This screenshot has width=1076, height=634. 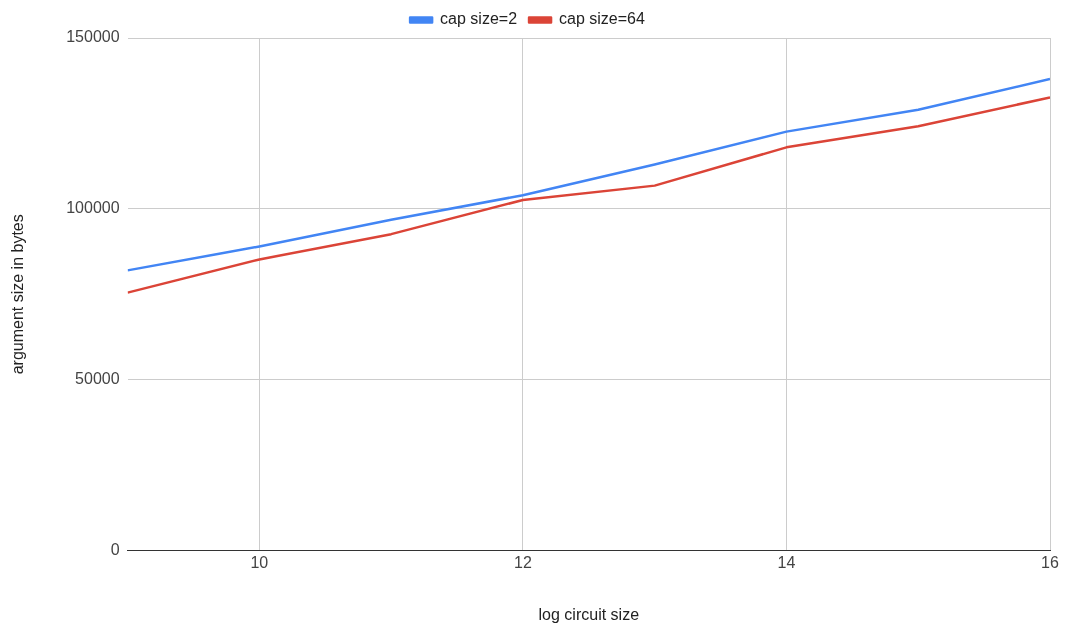 I want to click on legend-label: cap size=2, so click(x=479, y=19).